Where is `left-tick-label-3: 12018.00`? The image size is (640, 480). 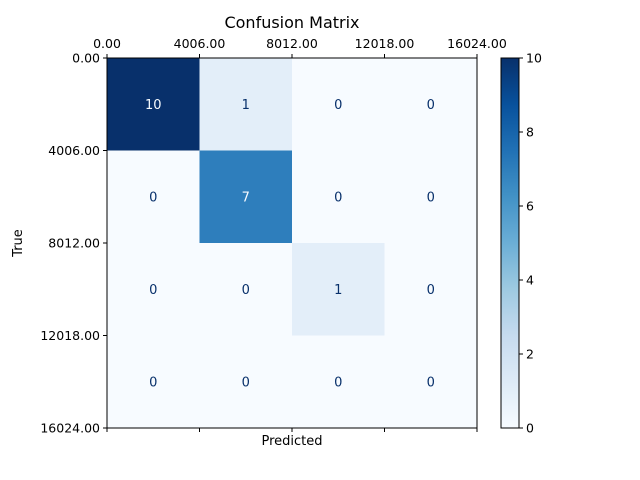
left-tick-label-3: 12018.00 is located at coordinates (70, 335).